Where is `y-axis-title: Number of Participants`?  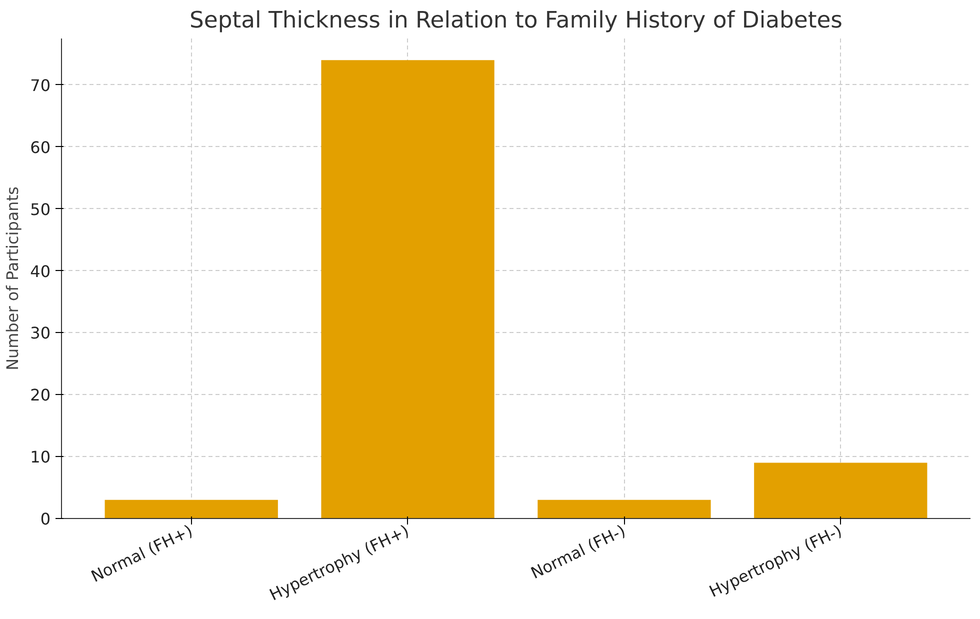
y-axis-title: Number of Participants is located at coordinates (12, 278).